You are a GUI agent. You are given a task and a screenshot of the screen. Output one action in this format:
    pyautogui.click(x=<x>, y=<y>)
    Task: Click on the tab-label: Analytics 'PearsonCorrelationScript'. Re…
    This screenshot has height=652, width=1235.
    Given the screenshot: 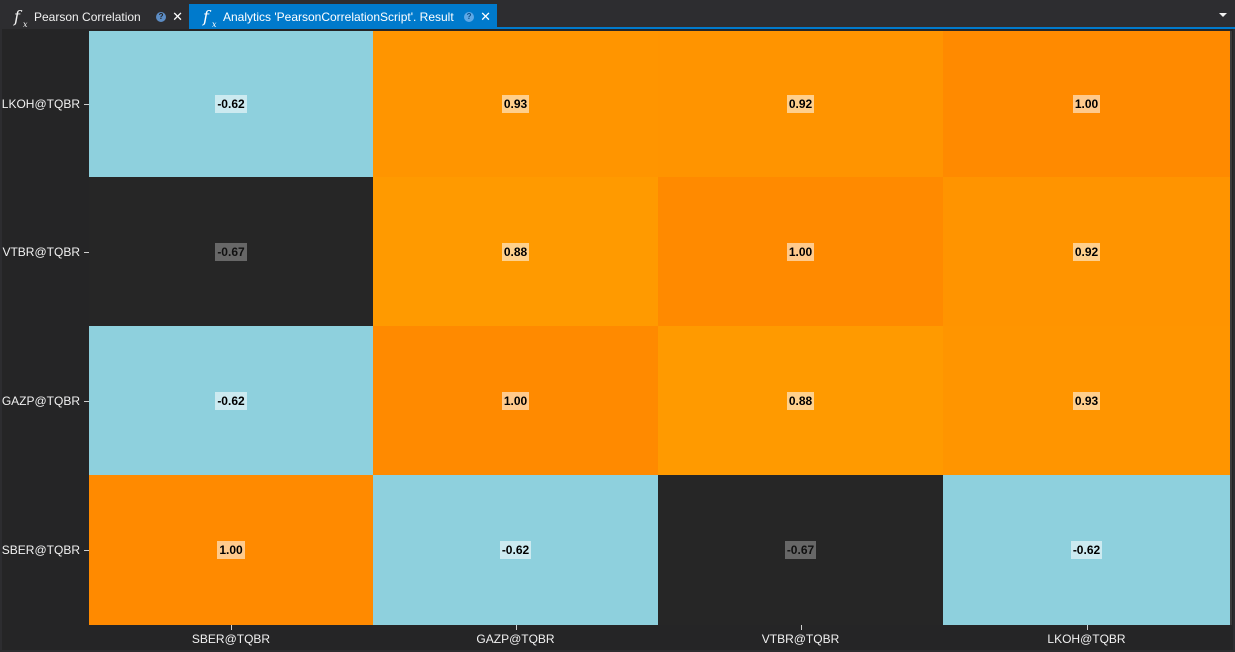 What is the action you would take?
    pyautogui.click(x=338, y=16)
    